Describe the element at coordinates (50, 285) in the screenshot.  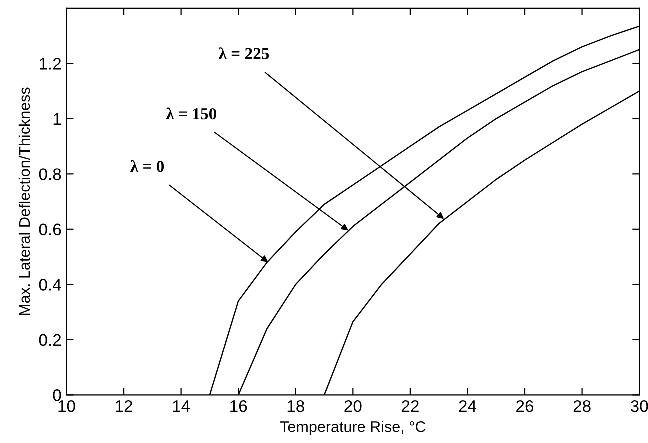
I see `y-tick-label: 0.4` at that location.